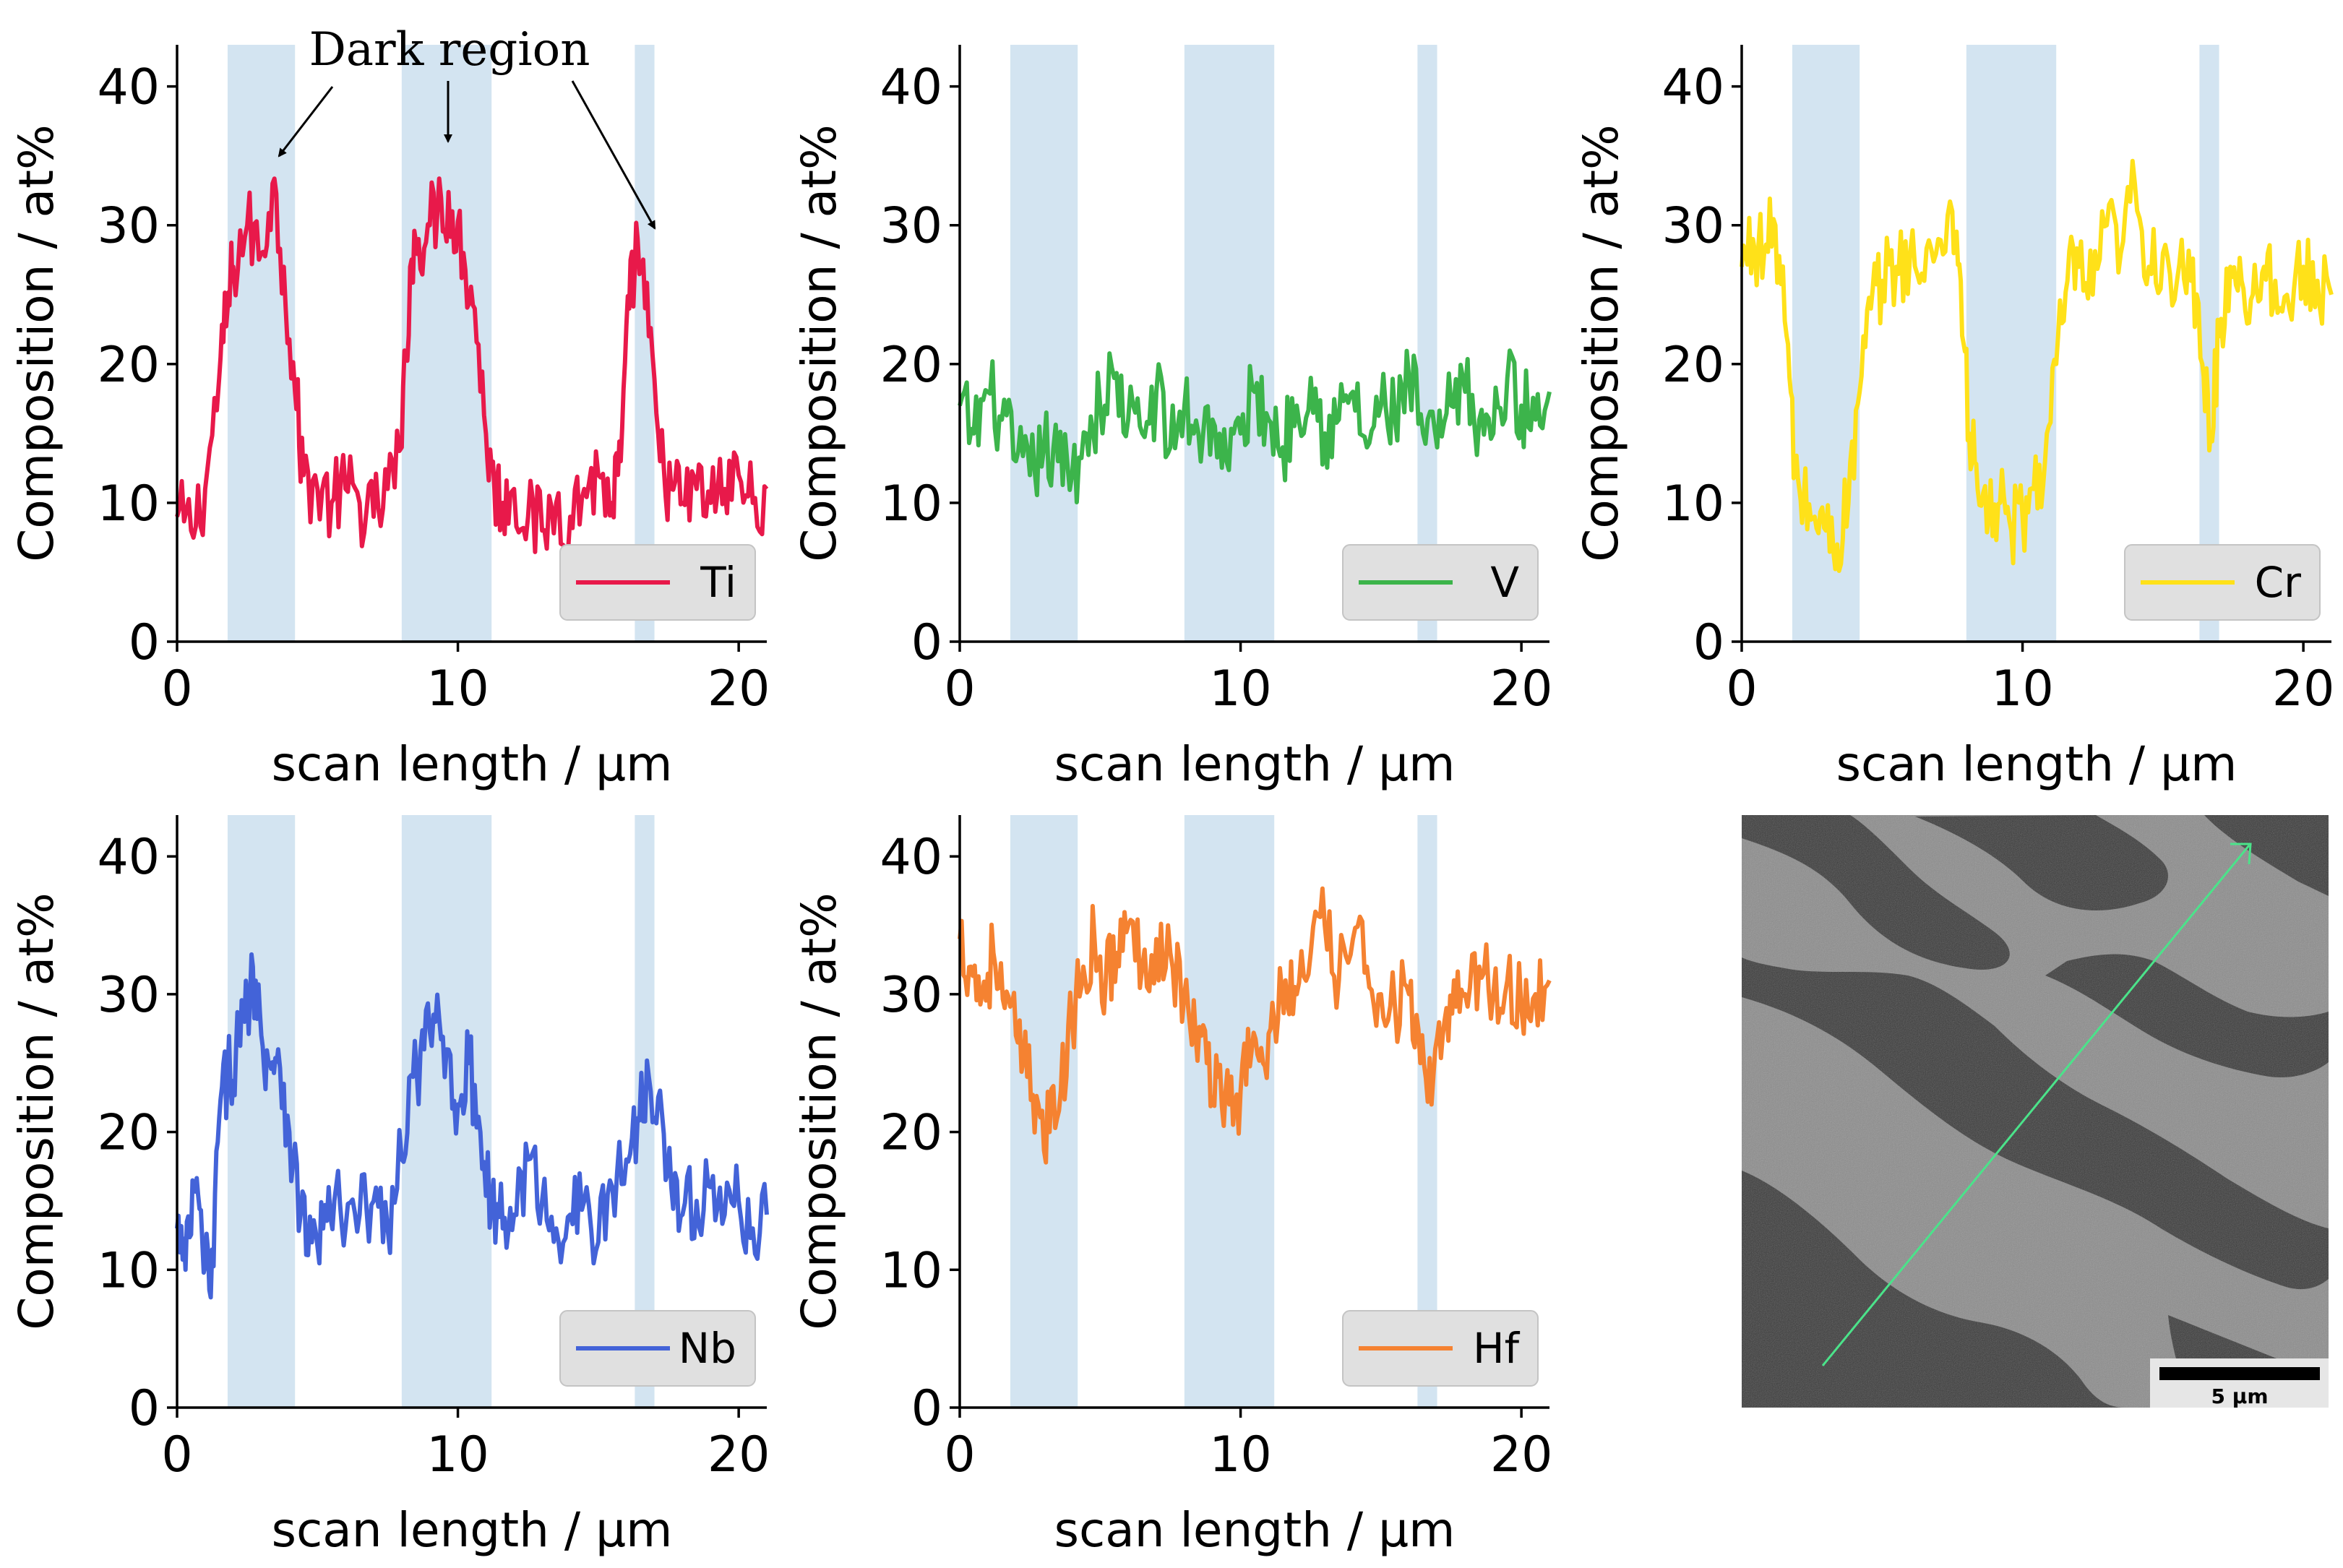  I want to click on series-line-v, so click(1255, 426).